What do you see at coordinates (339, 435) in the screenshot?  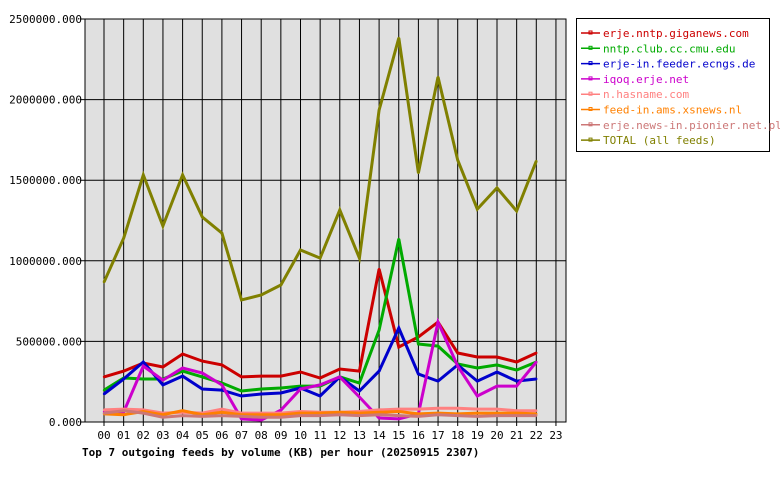 I see `x-tick-label: 12` at bounding box center [339, 435].